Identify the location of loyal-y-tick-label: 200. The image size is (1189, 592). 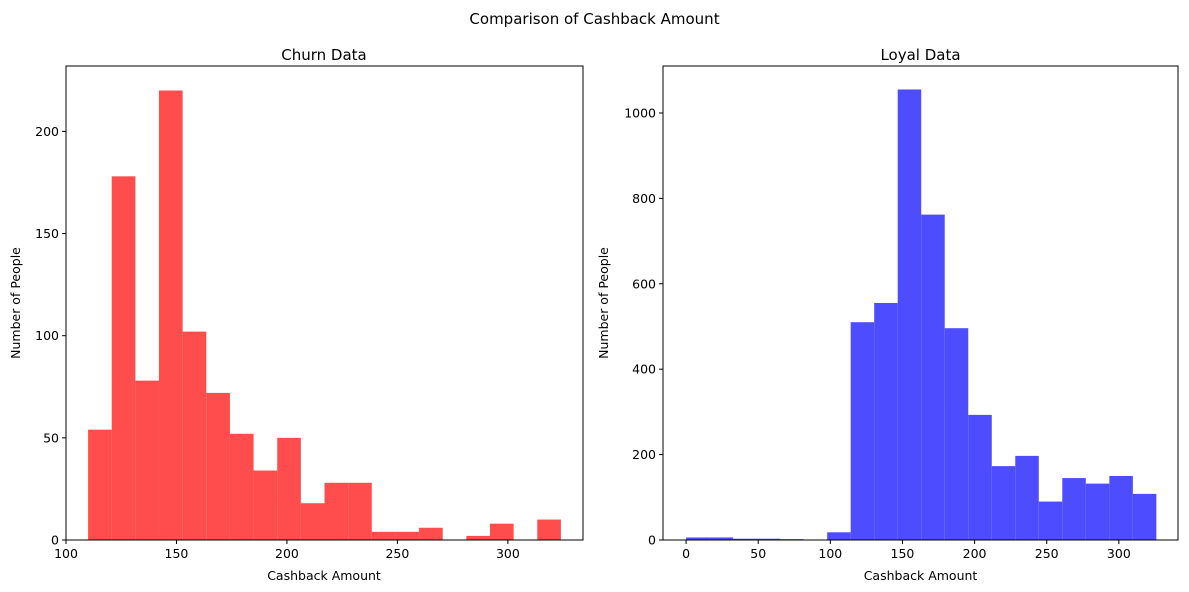
(644, 454).